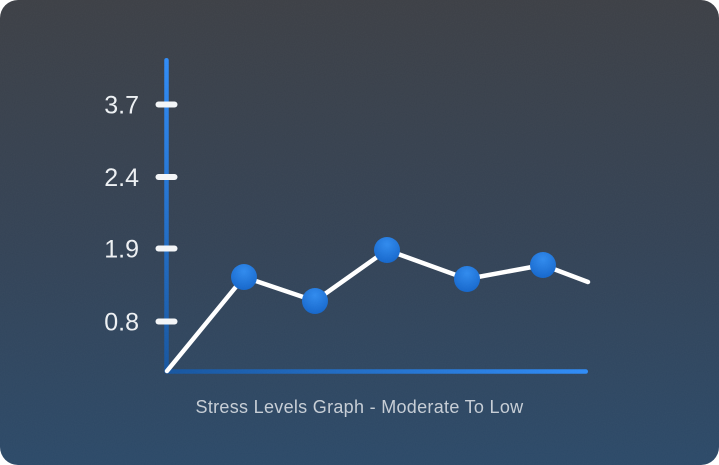 The width and height of the screenshot is (719, 465). What do you see at coordinates (121, 178) in the screenshot?
I see `y-tick-label: 2.4` at bounding box center [121, 178].